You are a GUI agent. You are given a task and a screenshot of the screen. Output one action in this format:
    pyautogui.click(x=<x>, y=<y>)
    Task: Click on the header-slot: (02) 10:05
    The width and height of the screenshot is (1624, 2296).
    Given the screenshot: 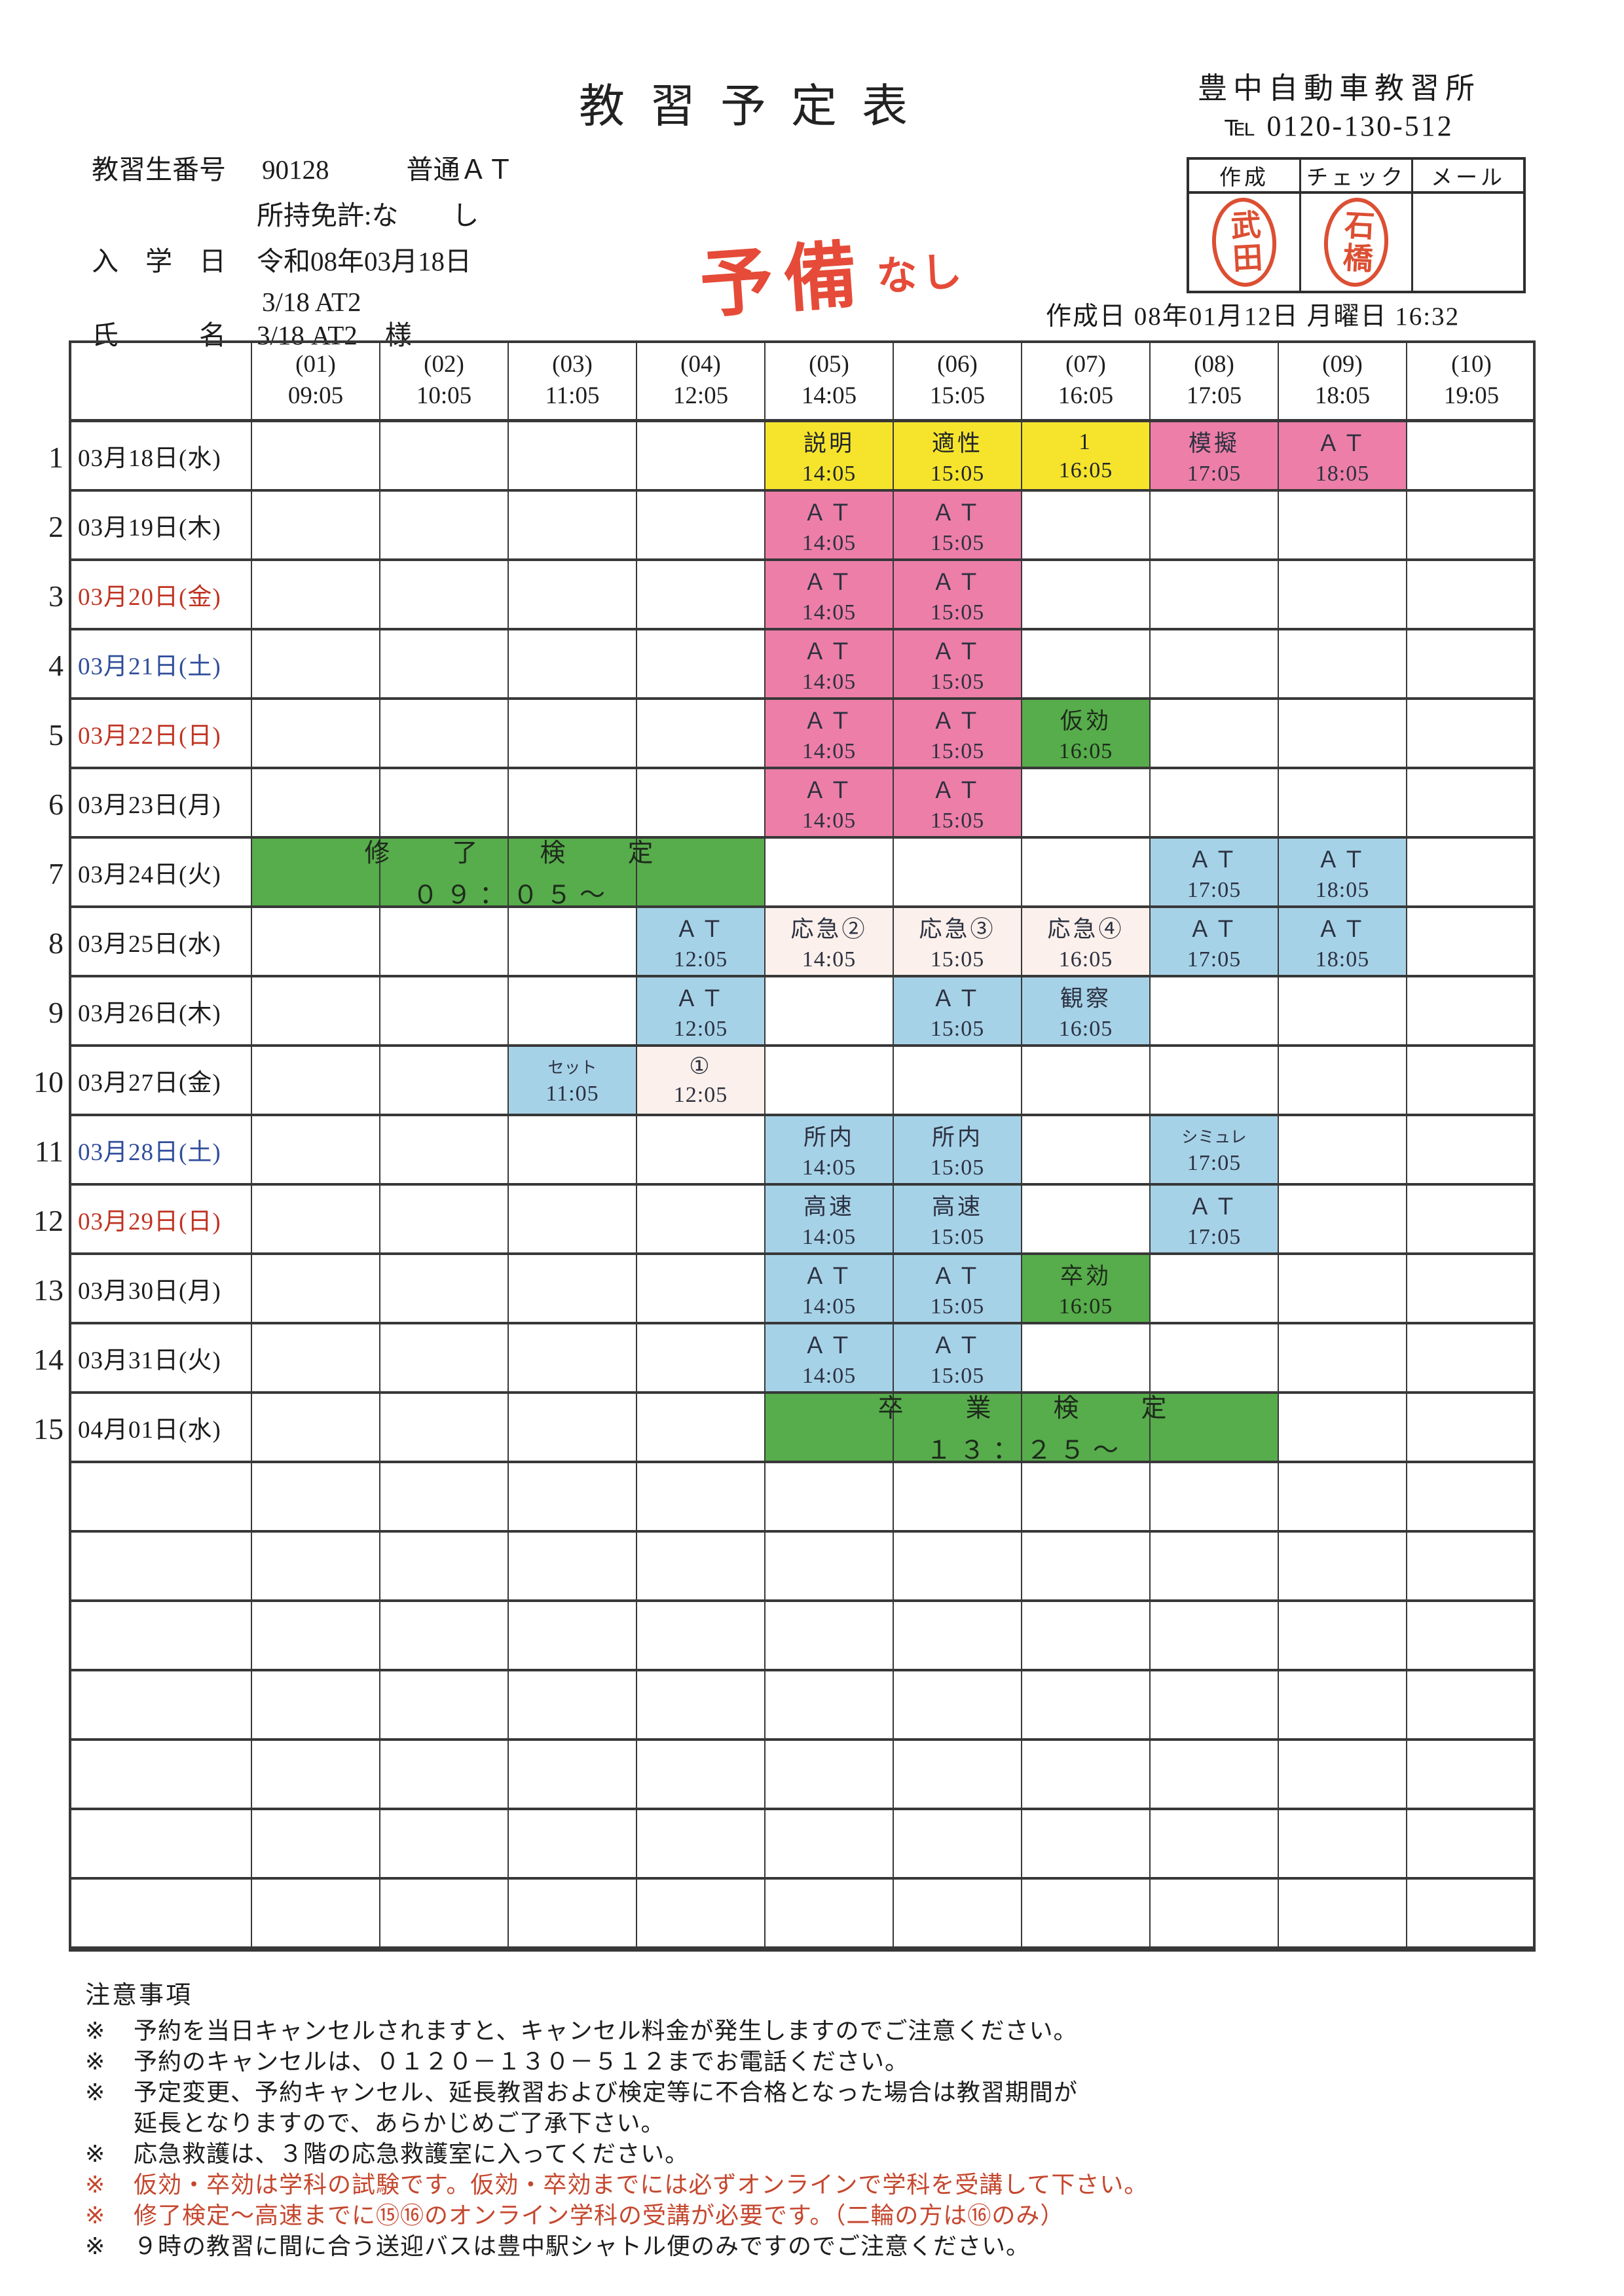 What is the action you would take?
    pyautogui.click(x=444, y=379)
    